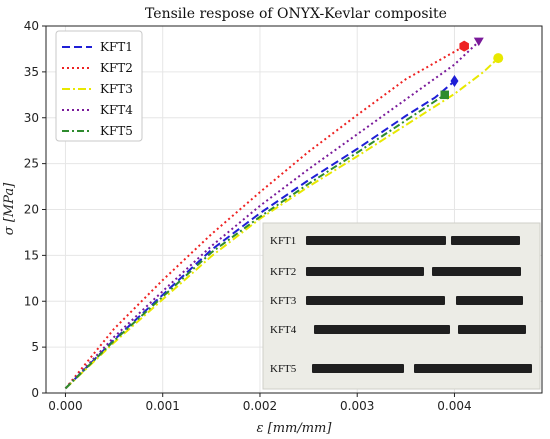 The height and width of the screenshot is (439, 550). What do you see at coordinates (31, 301) in the screenshot?
I see `y-tick-label: 10` at bounding box center [31, 301].